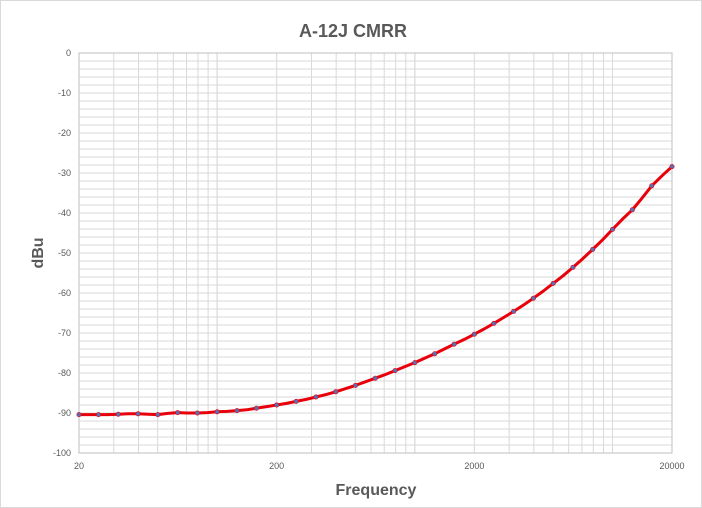 The width and height of the screenshot is (702, 508). I want to click on y-tick-label: -20, so click(64, 133).